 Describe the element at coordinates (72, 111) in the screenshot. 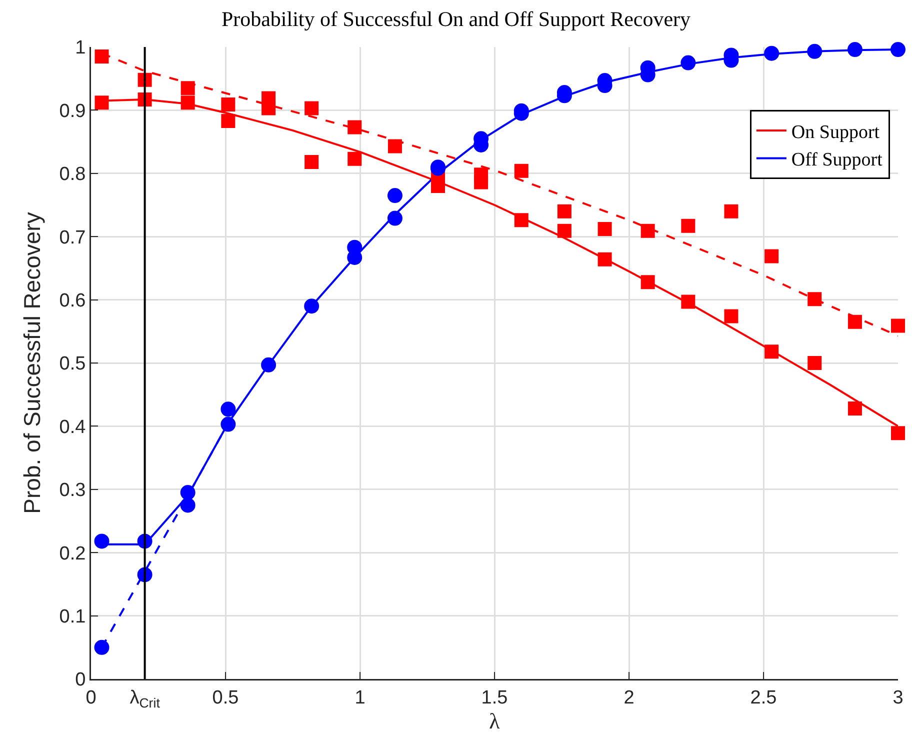

I see `y-tick-label: 0.9` at that location.